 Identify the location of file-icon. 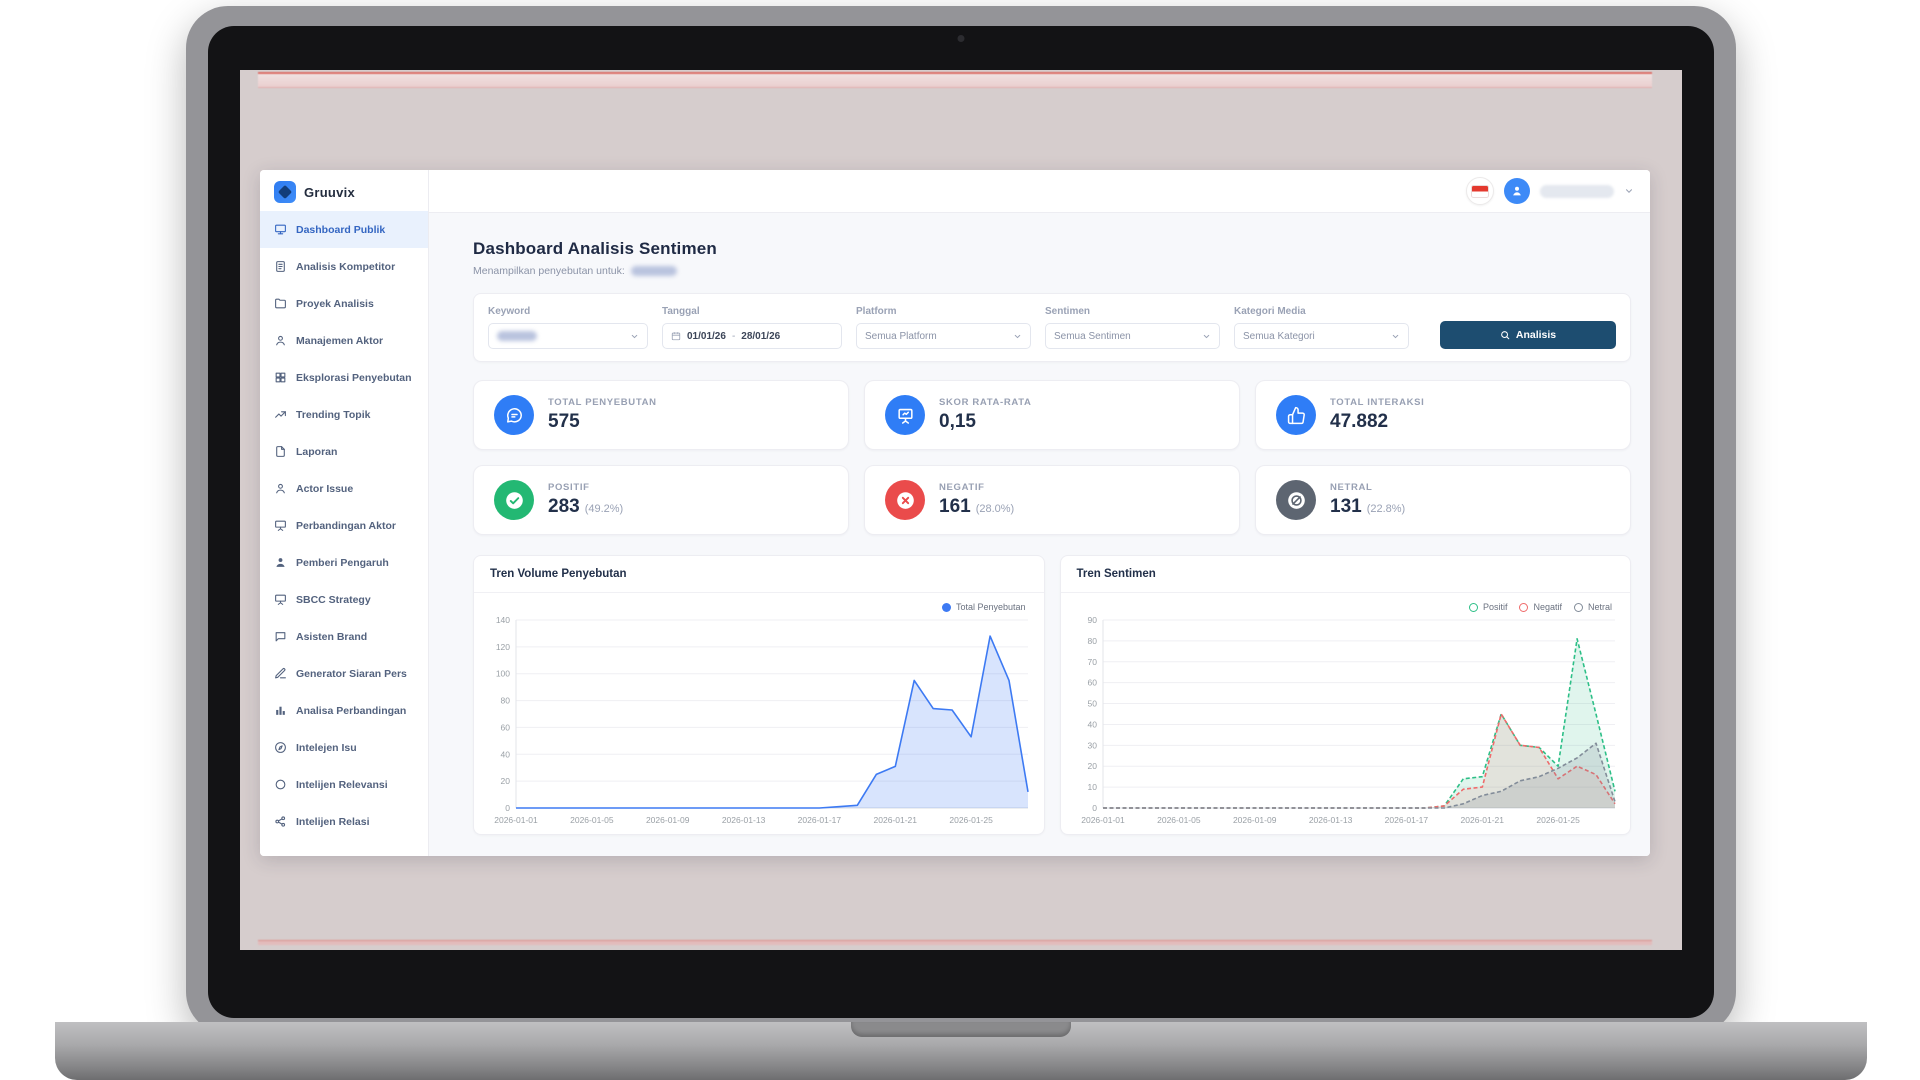
(280, 451).